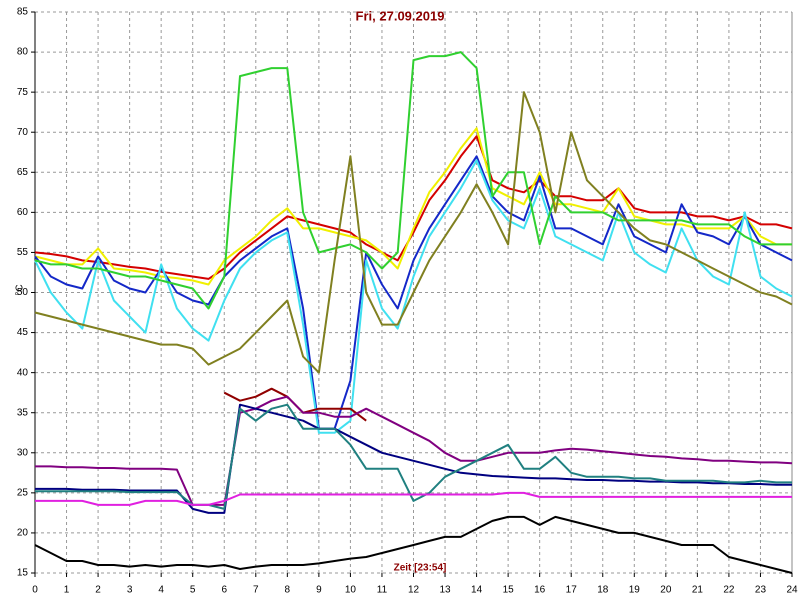 The width and height of the screenshot is (800, 600). I want to click on annotation: Zeit [23:54], so click(420, 568).